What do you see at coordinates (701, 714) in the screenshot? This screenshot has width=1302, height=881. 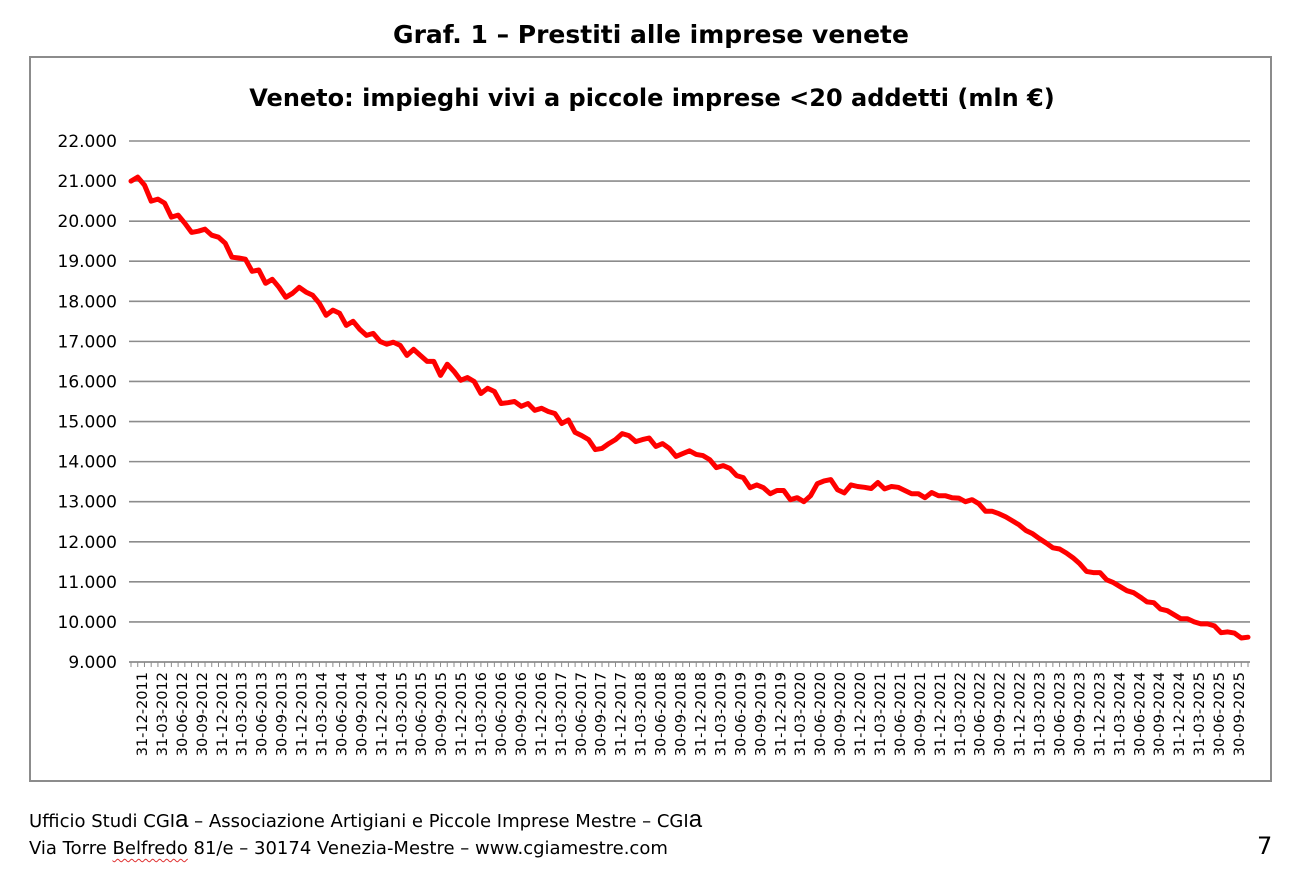 I see `x-tick-label: 31-12-2018` at bounding box center [701, 714].